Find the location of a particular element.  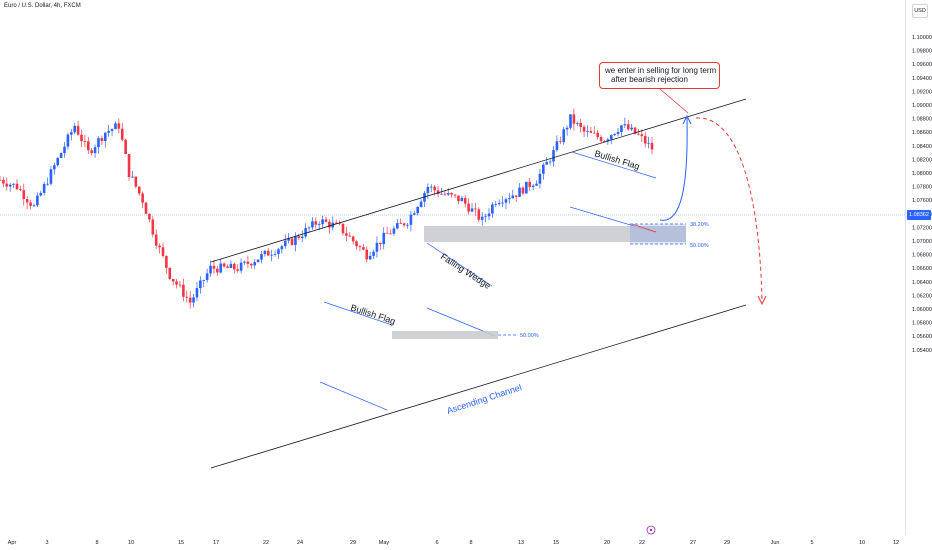

currency-button: USD is located at coordinates (920, 11).